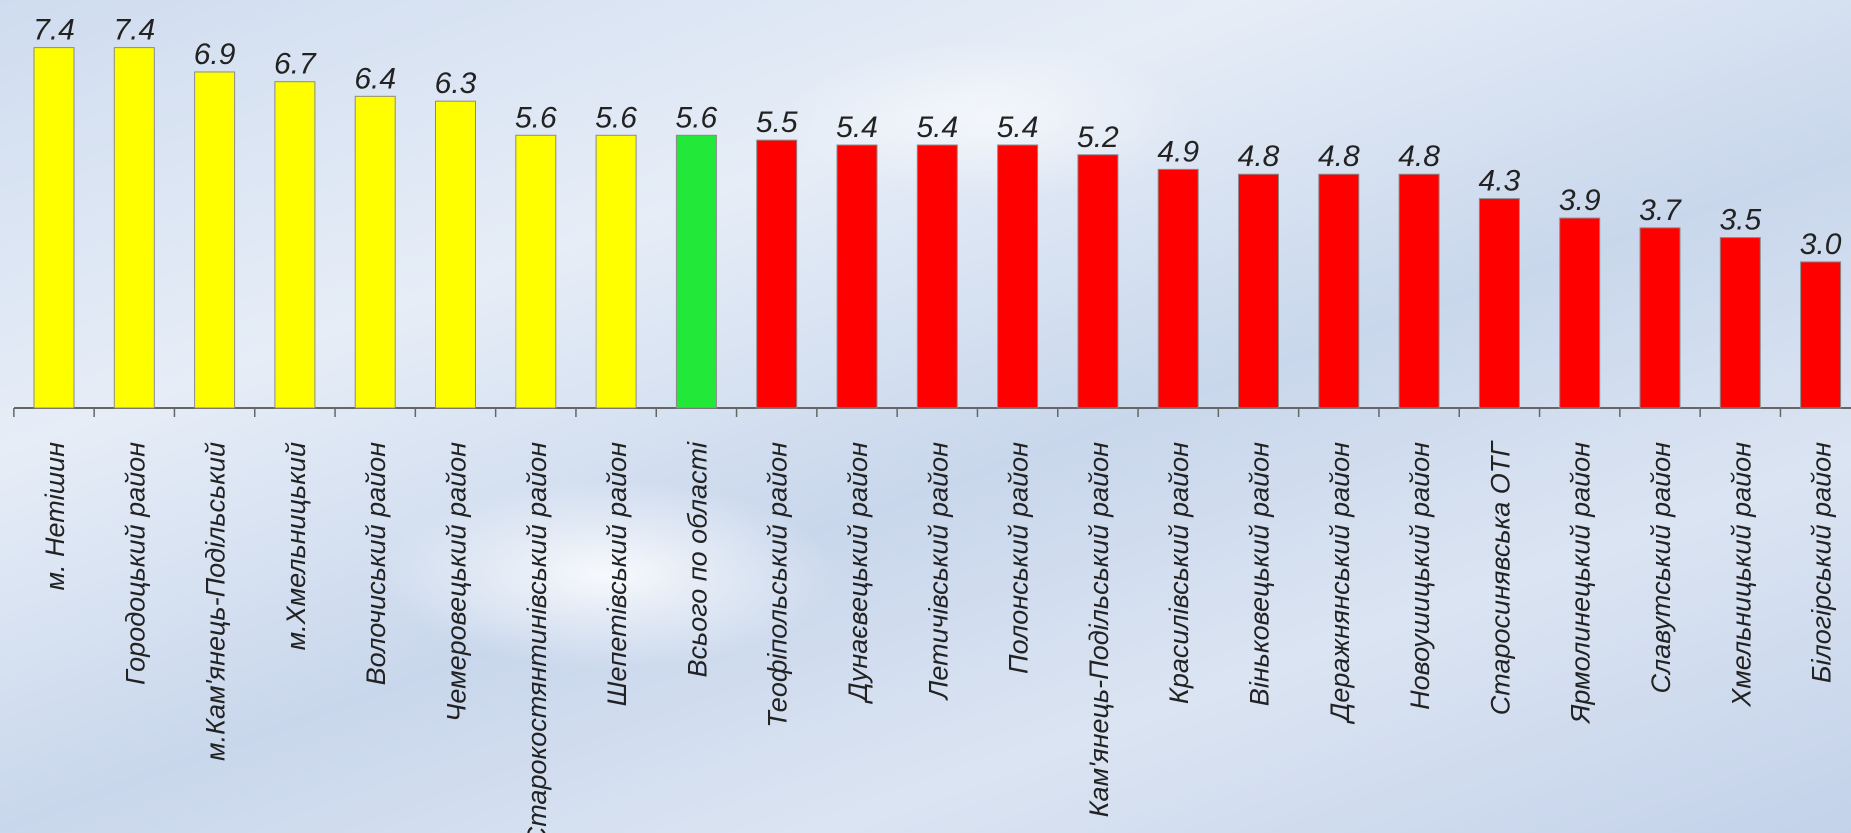 The height and width of the screenshot is (833, 1851). I want to click on category-label: Білогірський район, so click(1822, 562).